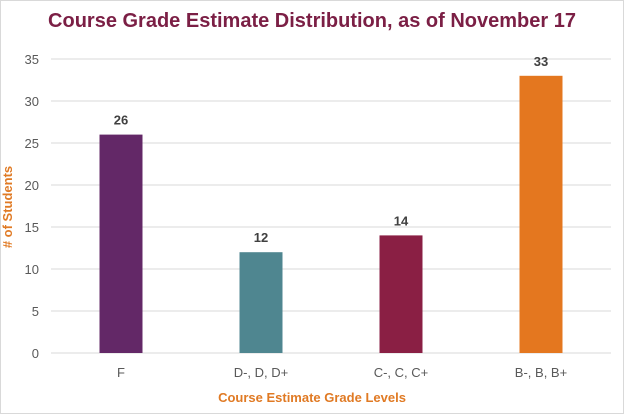 This screenshot has height=414, width=624. What do you see at coordinates (32, 227) in the screenshot?
I see `y-tick-label: 15` at bounding box center [32, 227].